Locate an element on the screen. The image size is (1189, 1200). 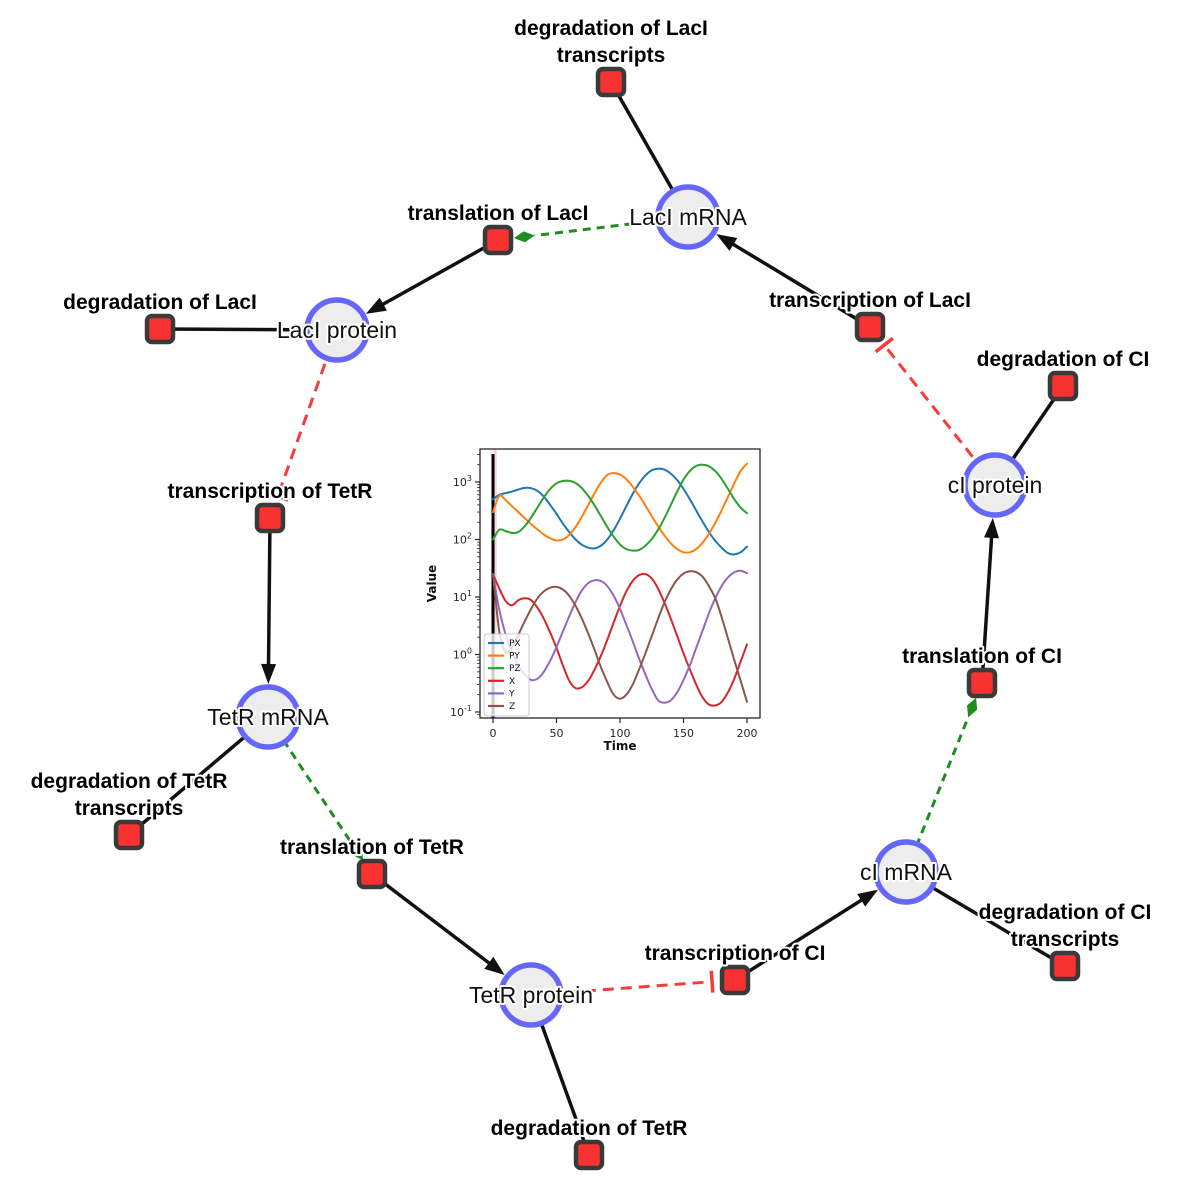
reaction-node-degradation-of-tetr is located at coordinates (589, 1155).